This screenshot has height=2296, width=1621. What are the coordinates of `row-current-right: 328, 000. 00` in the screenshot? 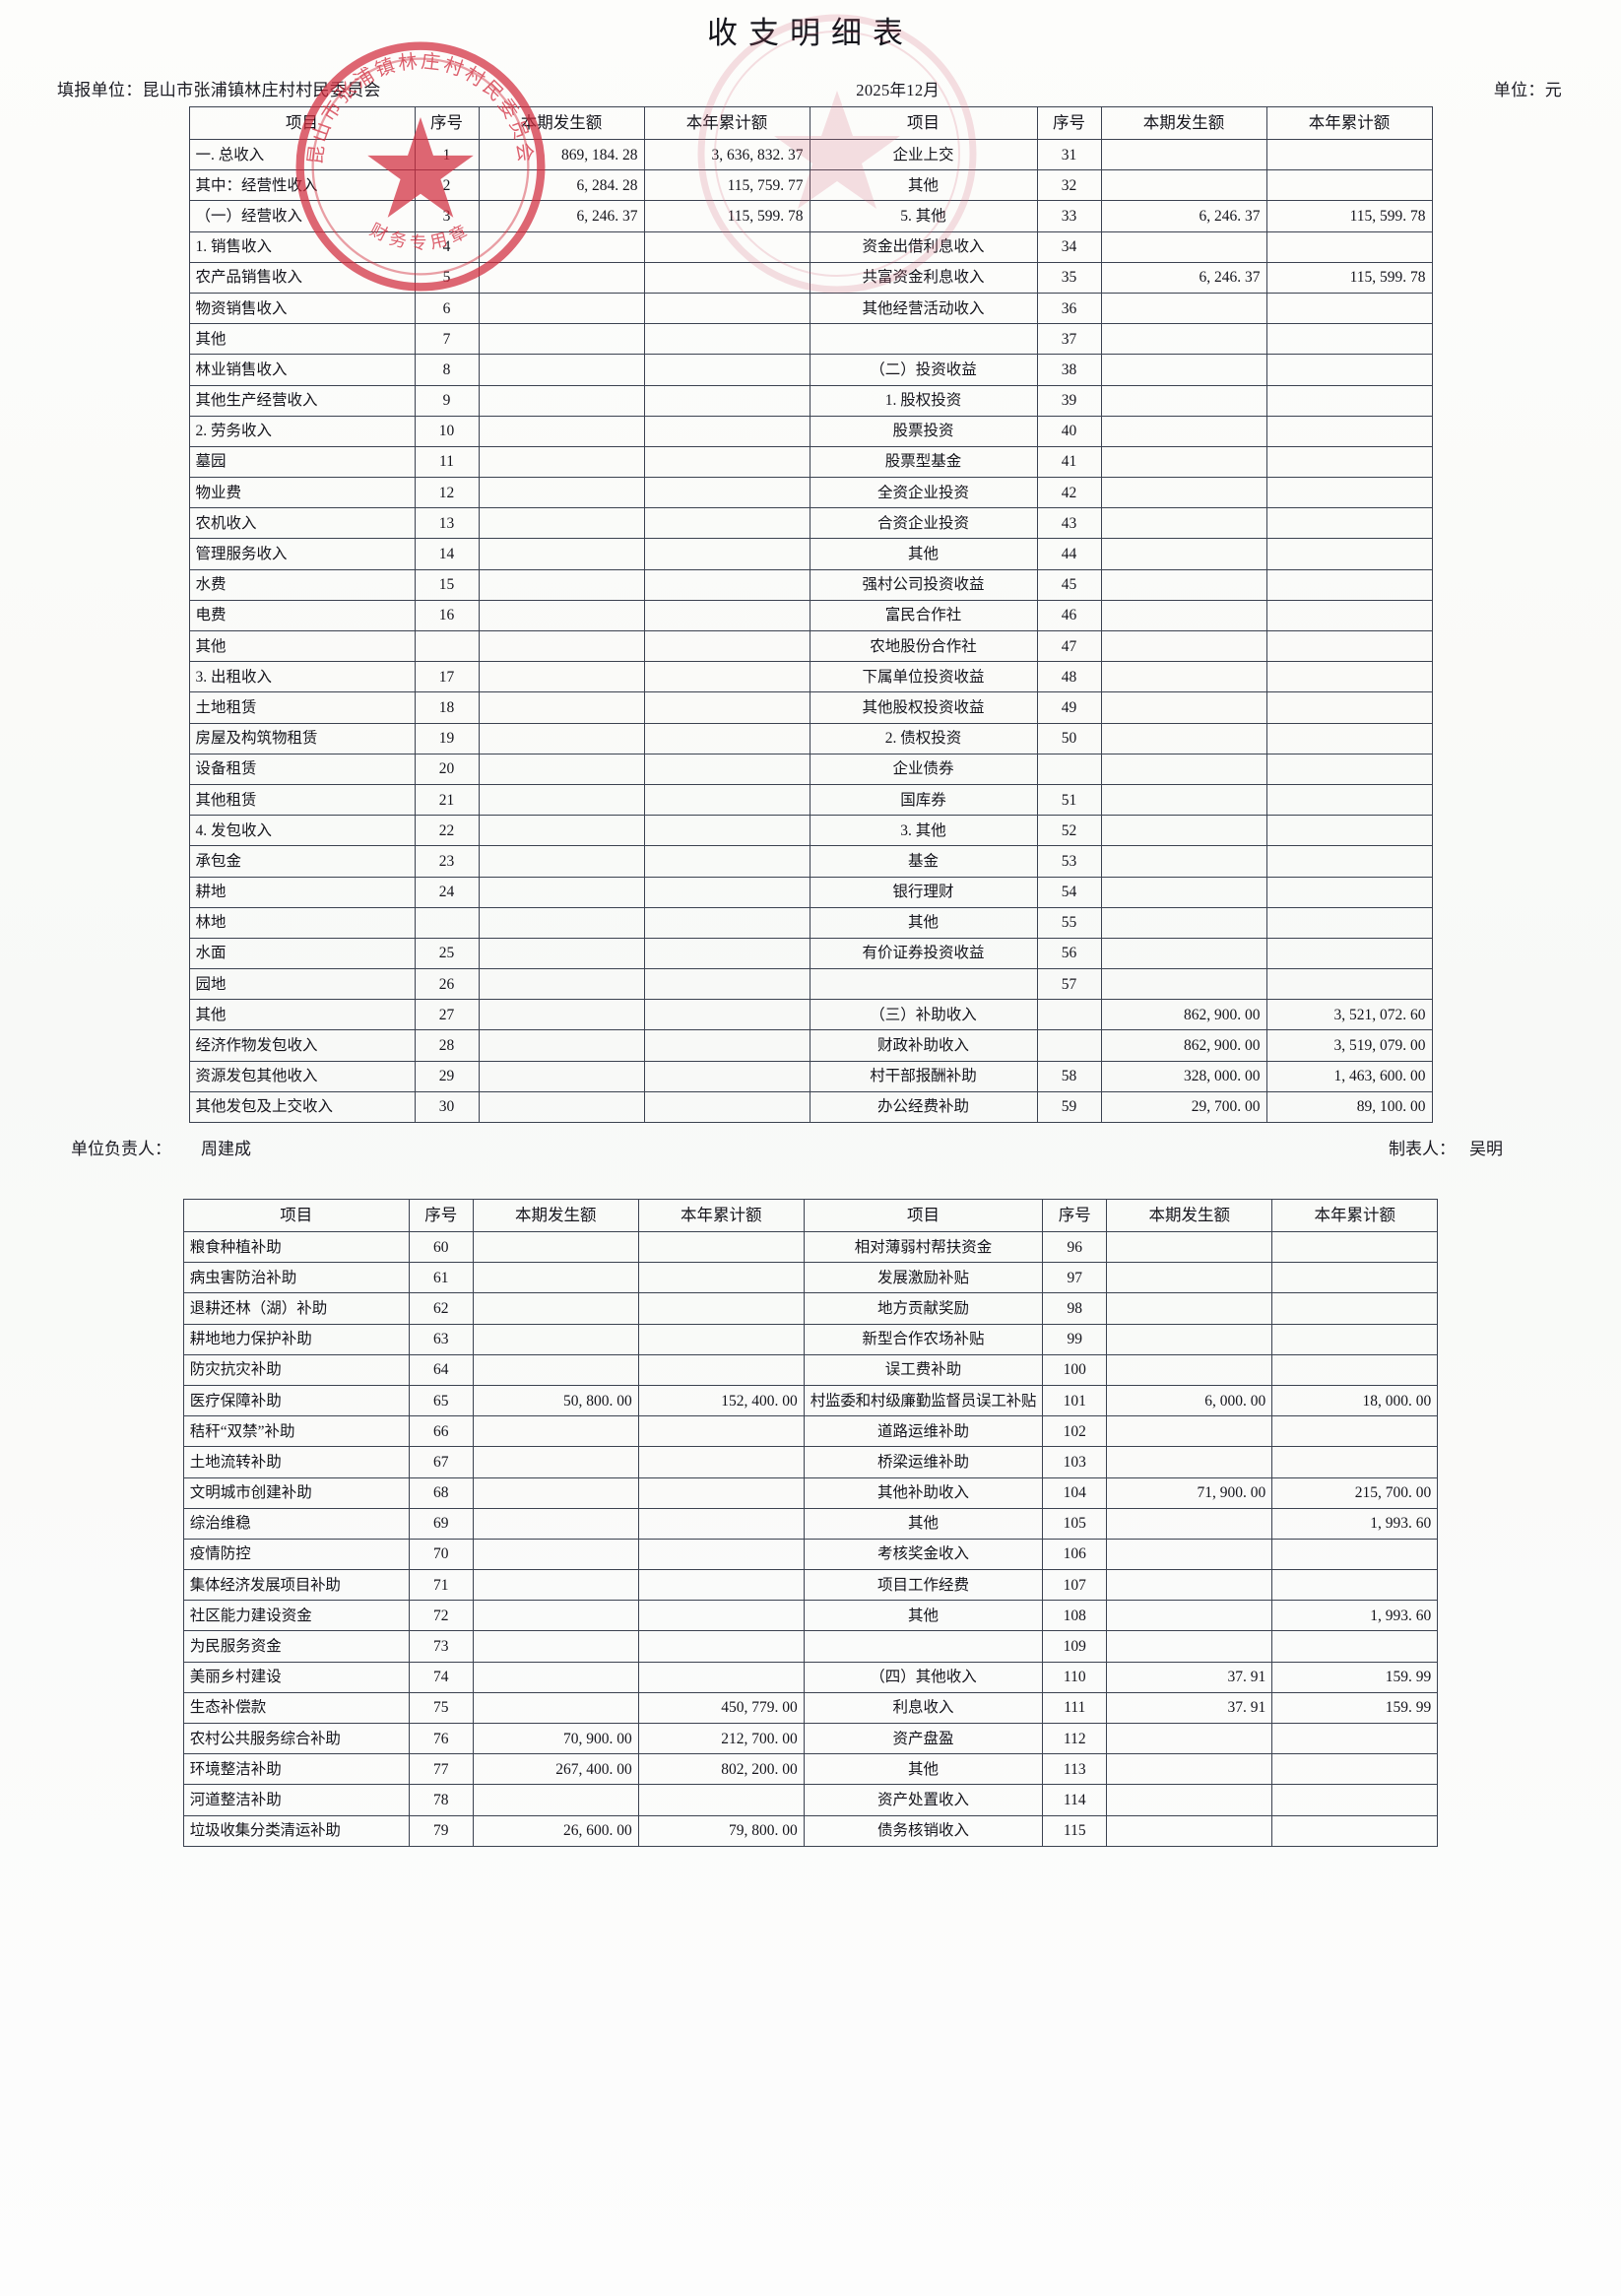 It's located at (1183, 1076).